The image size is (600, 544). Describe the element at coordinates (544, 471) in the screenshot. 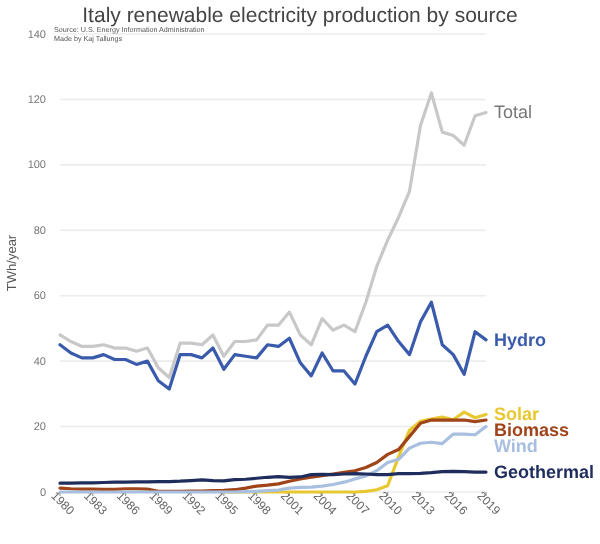

I see `series-label: Geothermal` at that location.